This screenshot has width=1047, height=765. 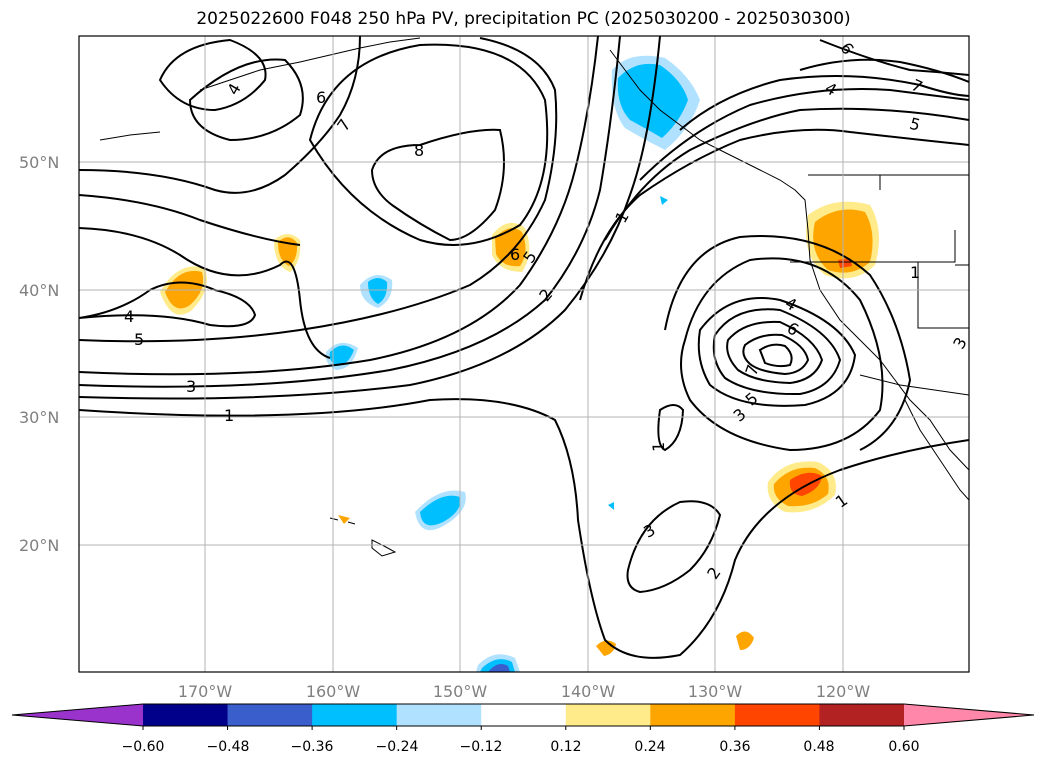 I want to click on colorbar-tick-label: −0.12, so click(x=481, y=747).